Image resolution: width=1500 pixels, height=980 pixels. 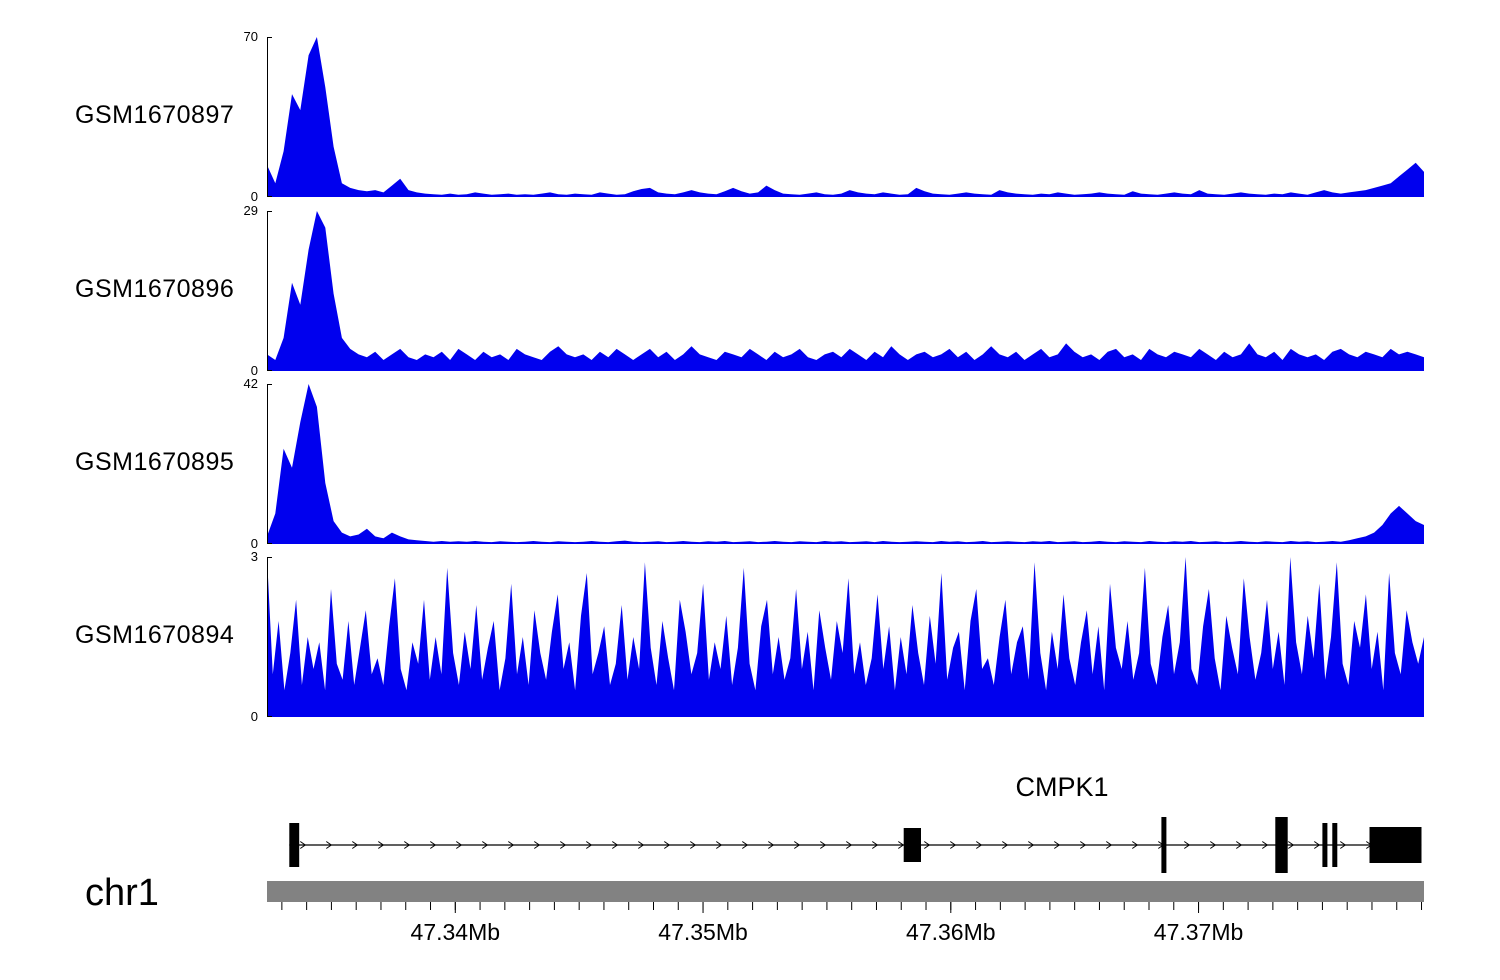 I want to click on genomic-axis: 47.34Mb 47.35Mb 47.36Mb 47.37Mb, so click(x=852, y=923).